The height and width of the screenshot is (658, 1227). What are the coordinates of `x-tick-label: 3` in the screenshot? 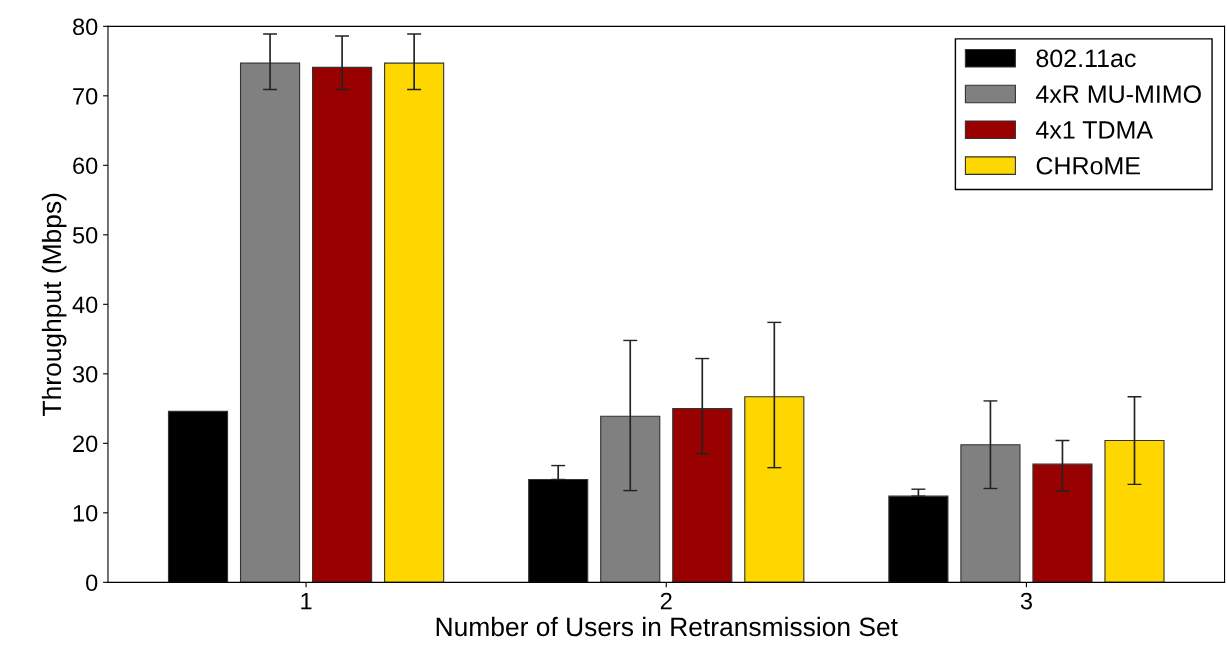 It's located at (1026, 601).